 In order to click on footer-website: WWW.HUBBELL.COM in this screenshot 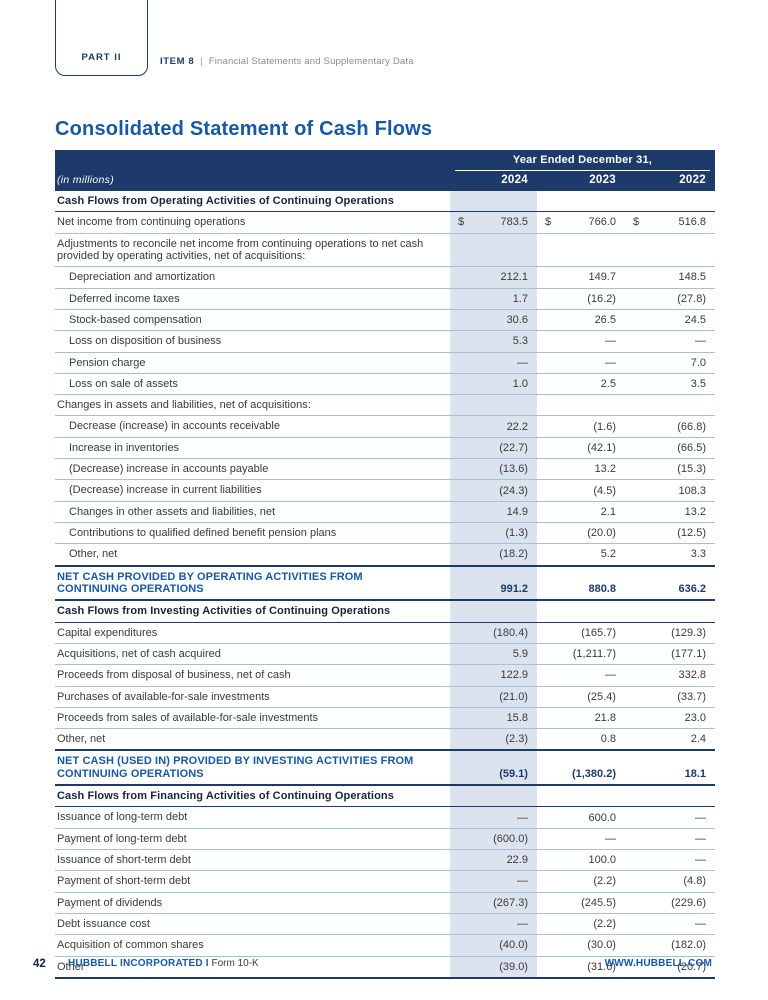, I will do `click(658, 963)`.